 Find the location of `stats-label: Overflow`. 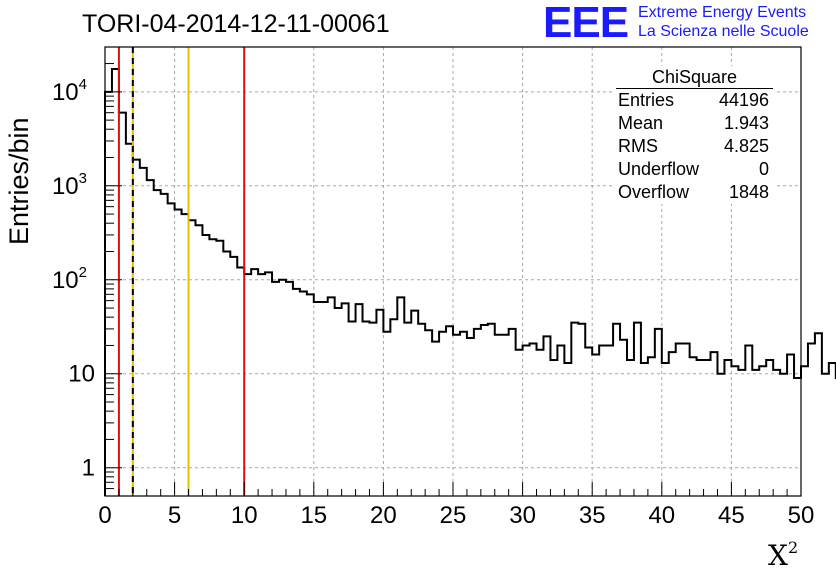

stats-label: Overflow is located at coordinates (654, 192).